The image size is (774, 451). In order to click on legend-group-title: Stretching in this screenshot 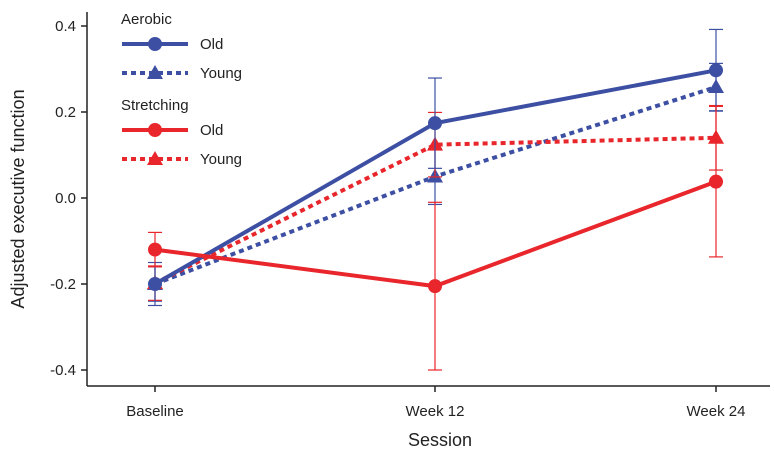, I will do `click(155, 105)`.